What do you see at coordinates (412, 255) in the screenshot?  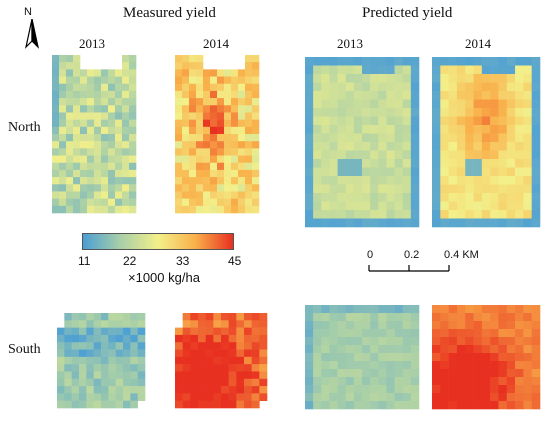 I see `scalebar-label: 0.2` at bounding box center [412, 255].